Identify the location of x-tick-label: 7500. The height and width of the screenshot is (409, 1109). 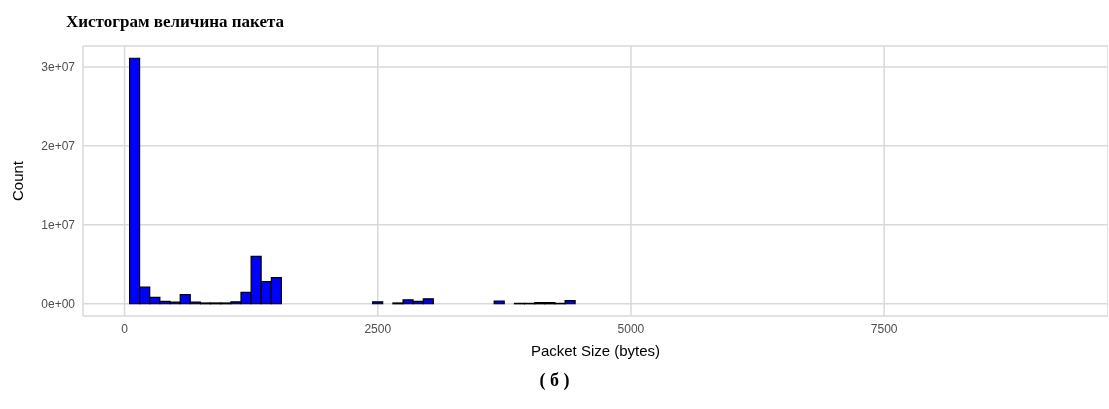
(884, 328).